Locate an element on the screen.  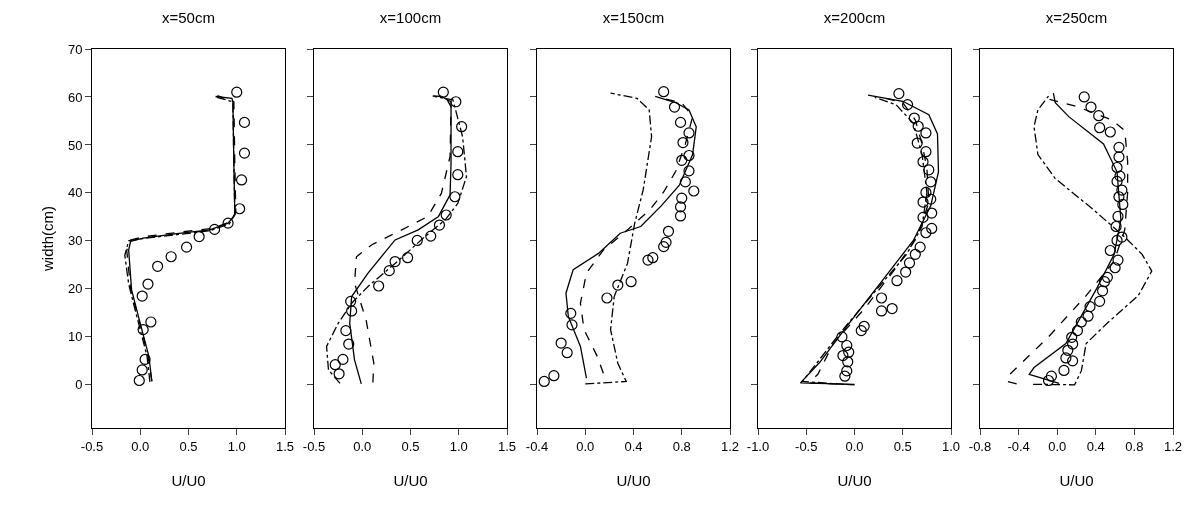
x-tick-label: -1.0 is located at coordinates (758, 446).